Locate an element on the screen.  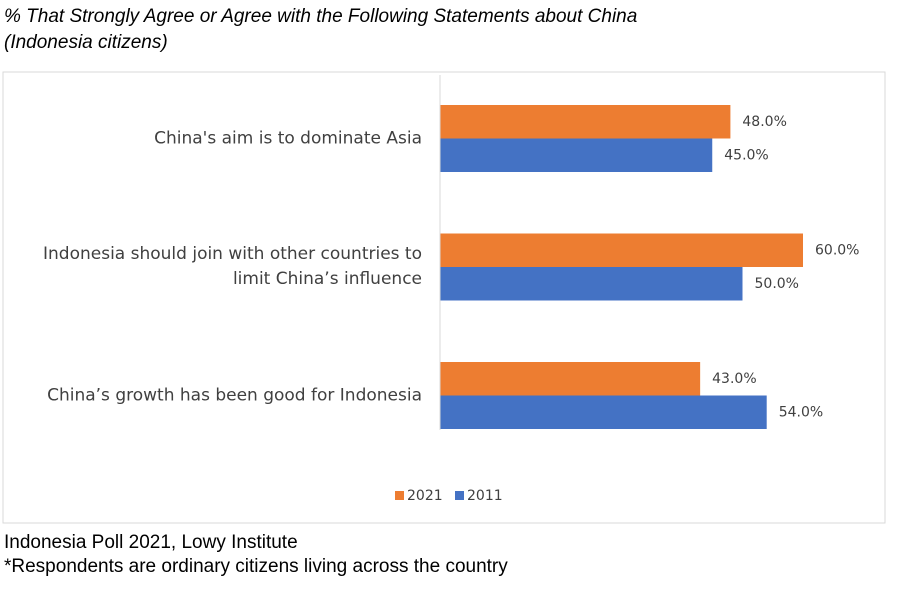
source-note: Indonesia Poll 2021, Lowy Institute is located at coordinates (151, 542).